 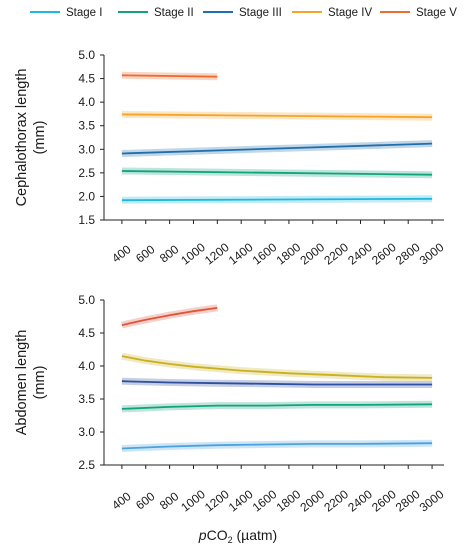 I want to click on legend-label: Stage V, so click(x=436, y=13).